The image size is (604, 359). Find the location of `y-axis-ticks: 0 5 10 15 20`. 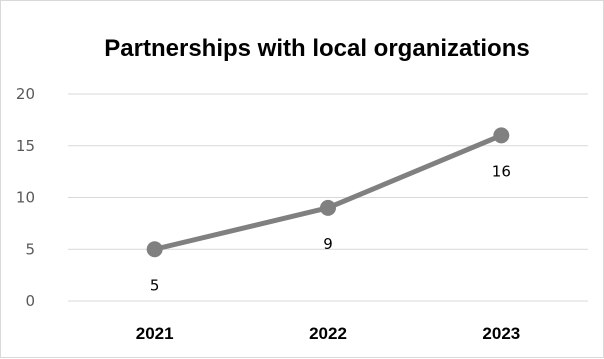

y-axis-ticks: 0 5 10 15 20 is located at coordinates (25, 197).